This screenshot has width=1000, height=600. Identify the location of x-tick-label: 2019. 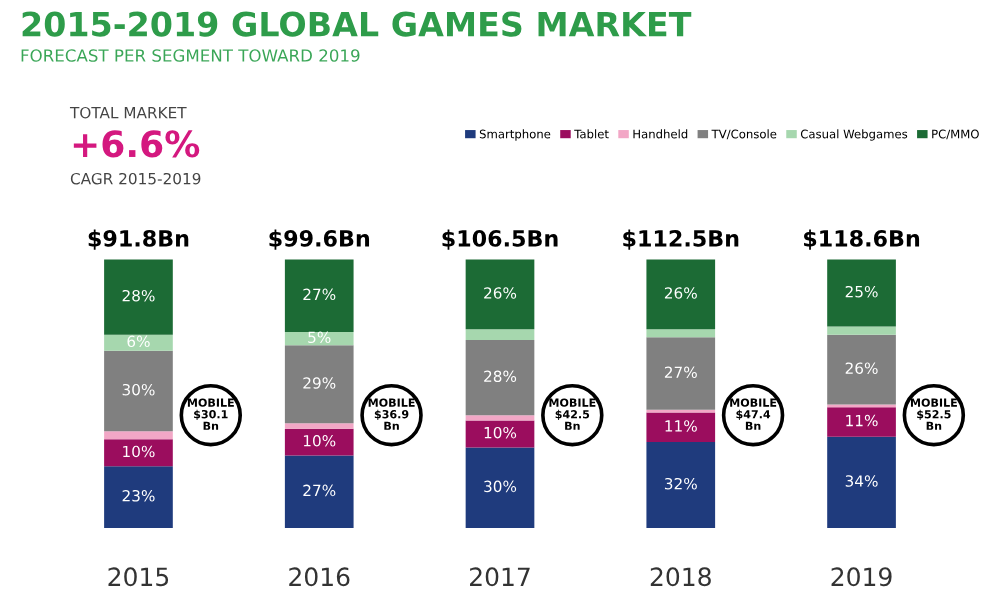
(861, 577).